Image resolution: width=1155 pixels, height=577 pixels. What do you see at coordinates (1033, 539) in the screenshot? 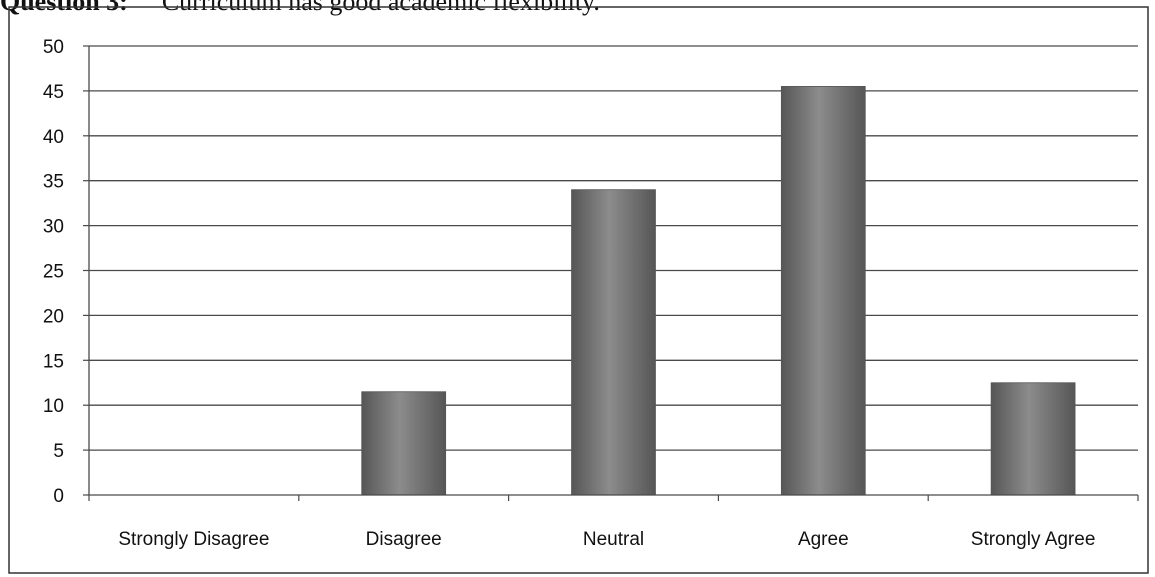
I see `x-category-label: Strongly Agree` at bounding box center [1033, 539].